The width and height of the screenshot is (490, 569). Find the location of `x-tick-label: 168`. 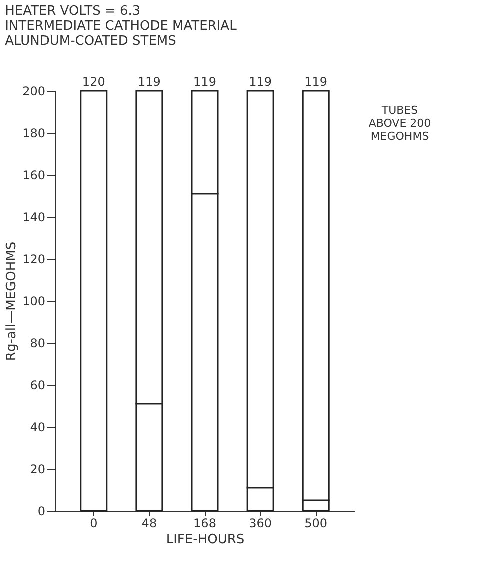

x-tick-label: 168 is located at coordinates (205, 523).